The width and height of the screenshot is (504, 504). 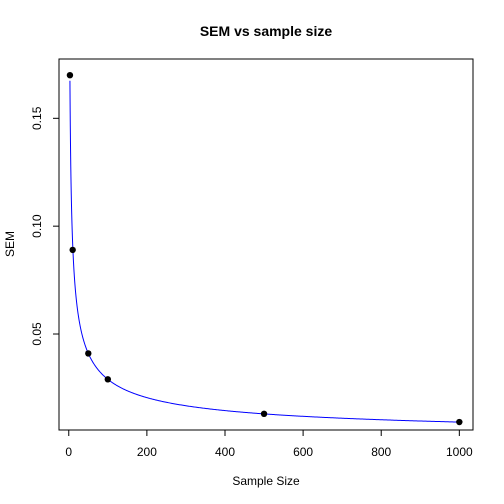 I want to click on x-tick-label: 600, so click(x=303, y=452).